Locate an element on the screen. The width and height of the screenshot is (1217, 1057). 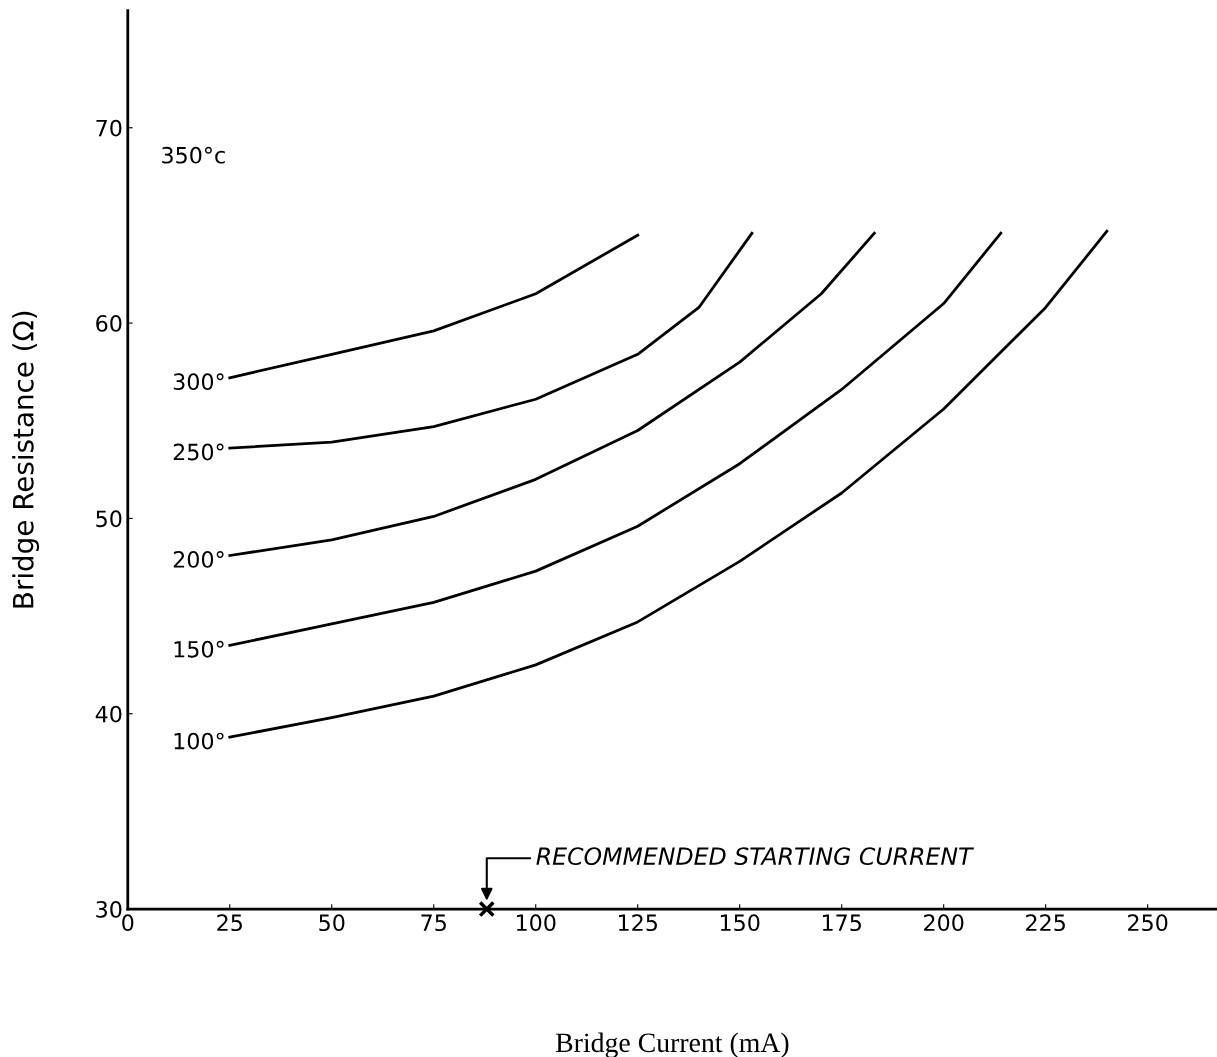
y-tick-label: 60 is located at coordinates (109, 323).